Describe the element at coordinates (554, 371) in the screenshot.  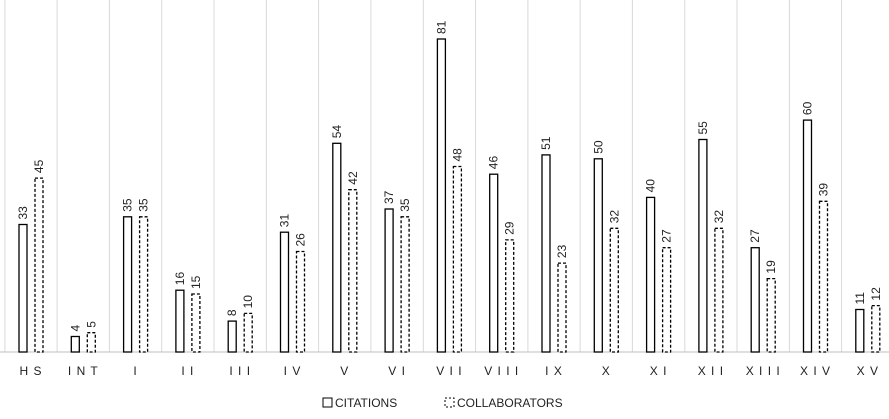
I see `x-tick-label-ix: I X` at that location.